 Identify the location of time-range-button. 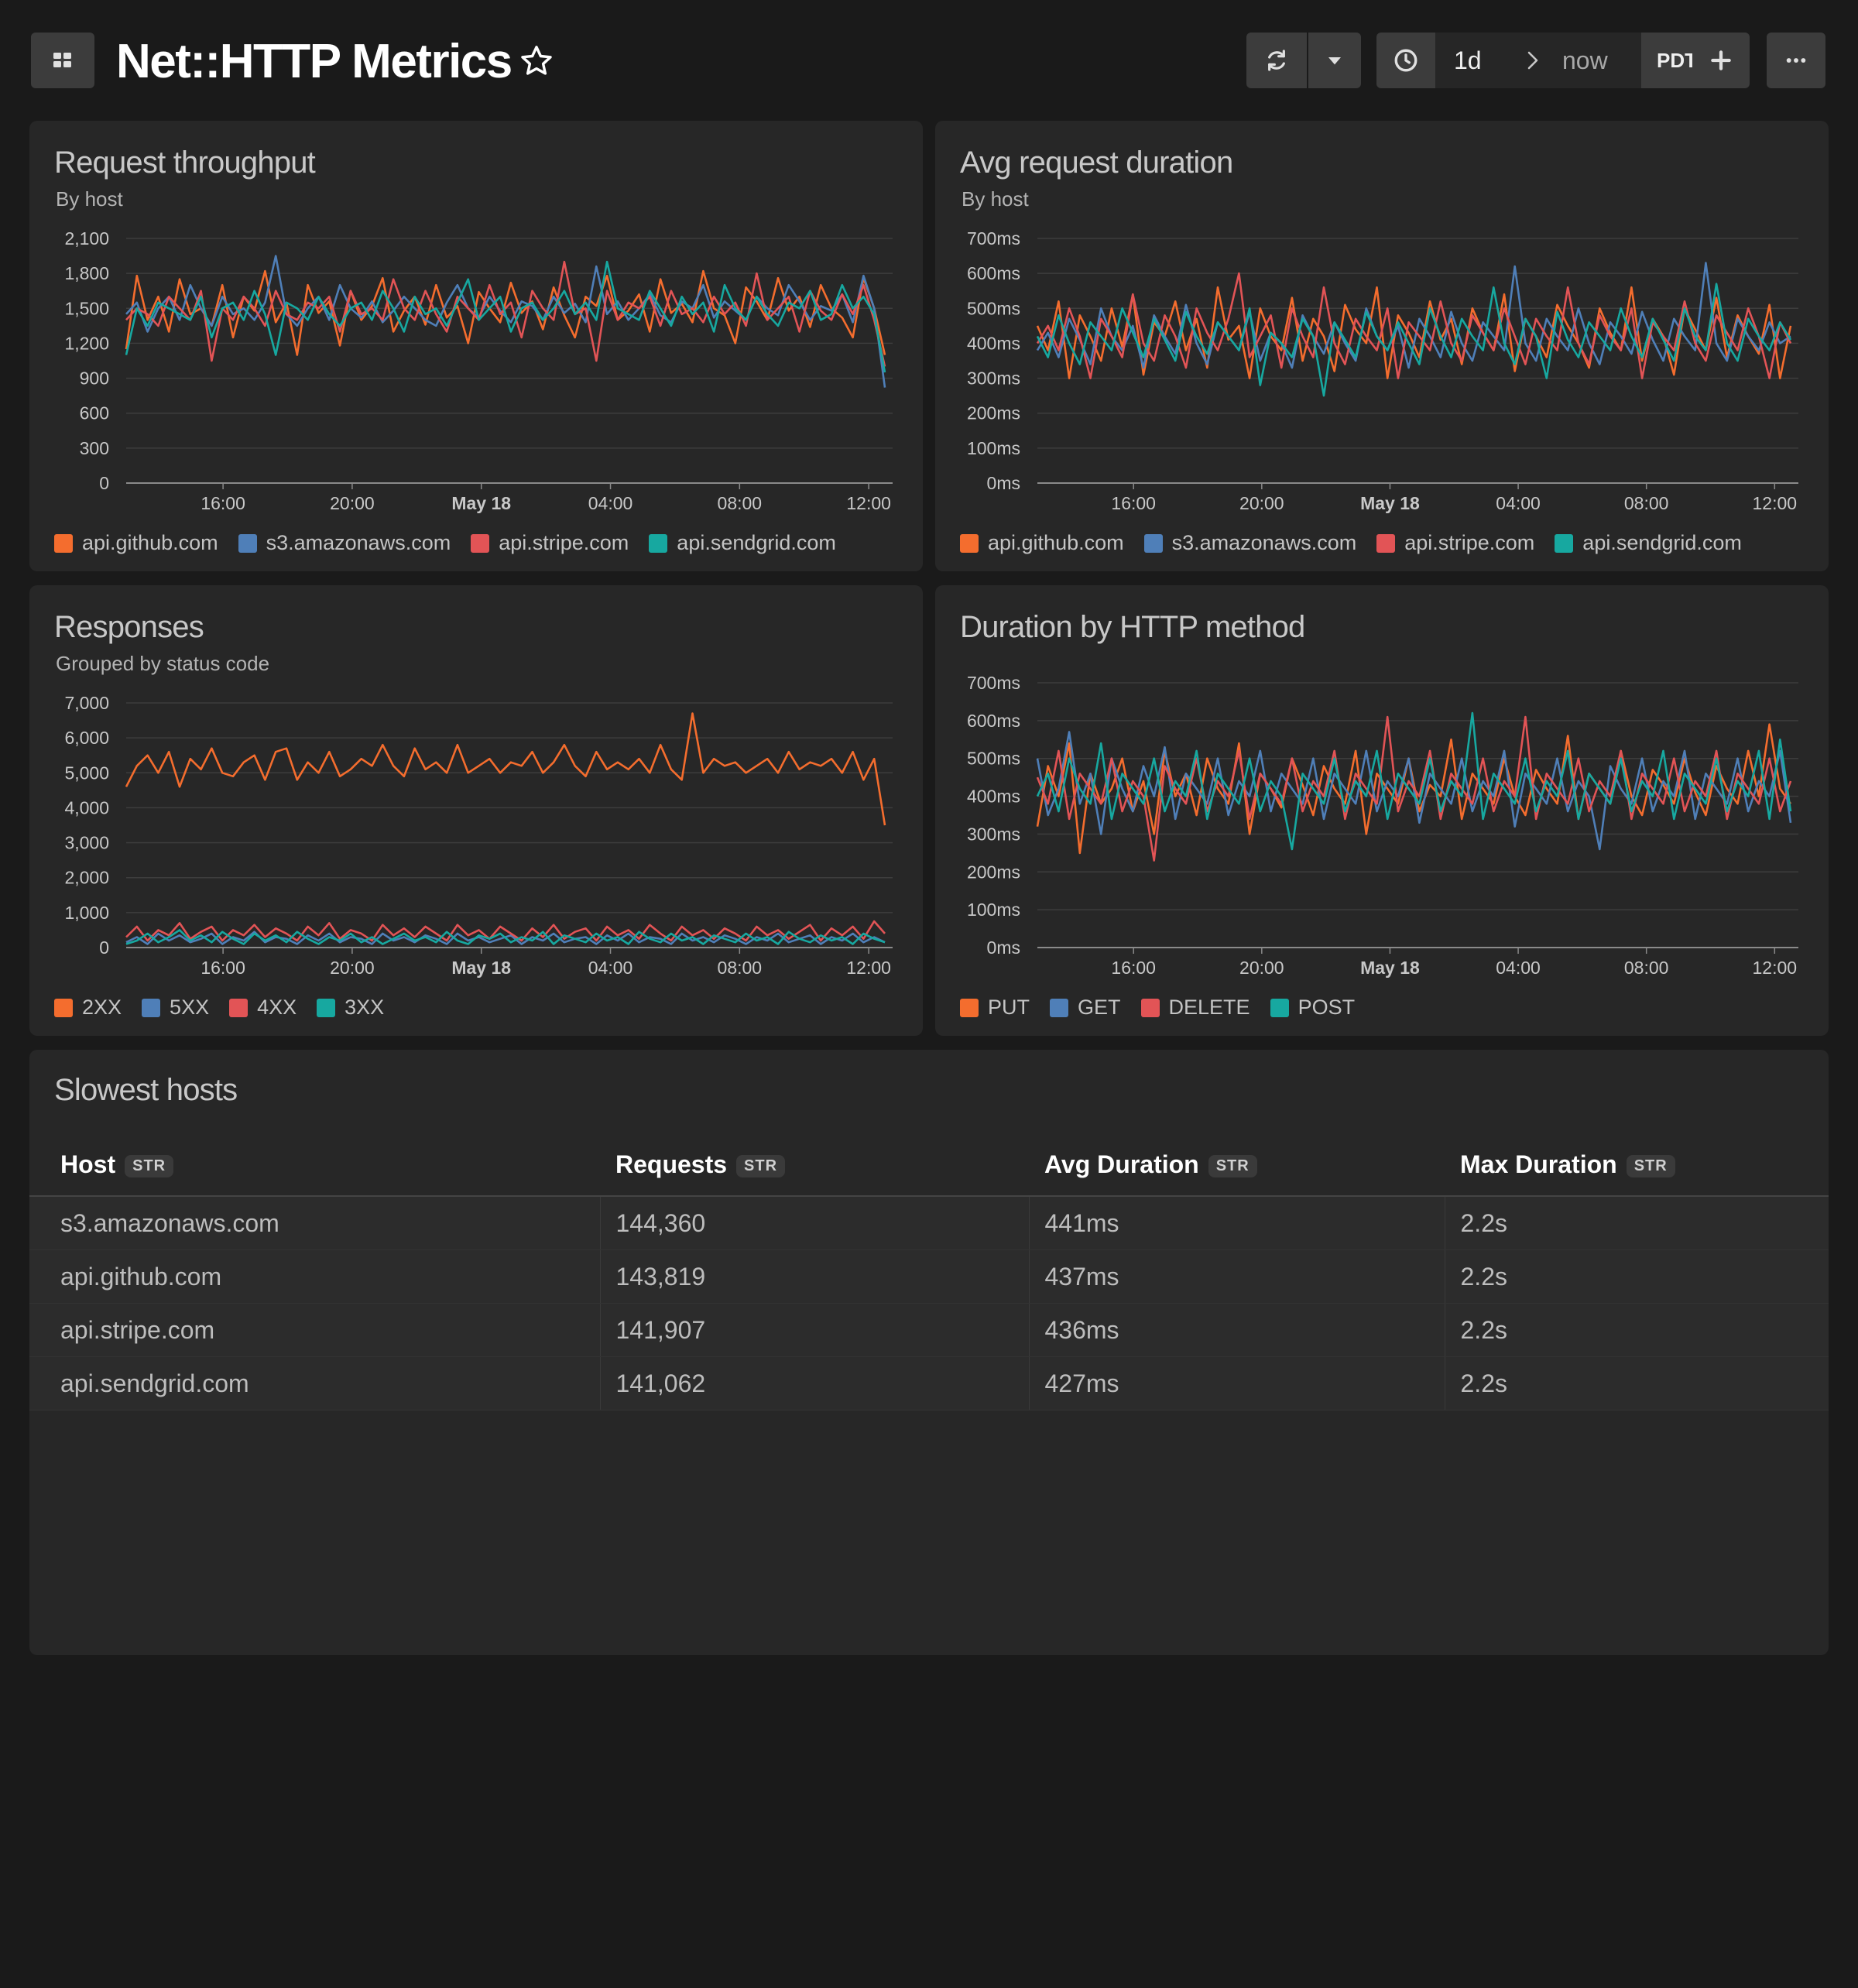
(1406, 61).